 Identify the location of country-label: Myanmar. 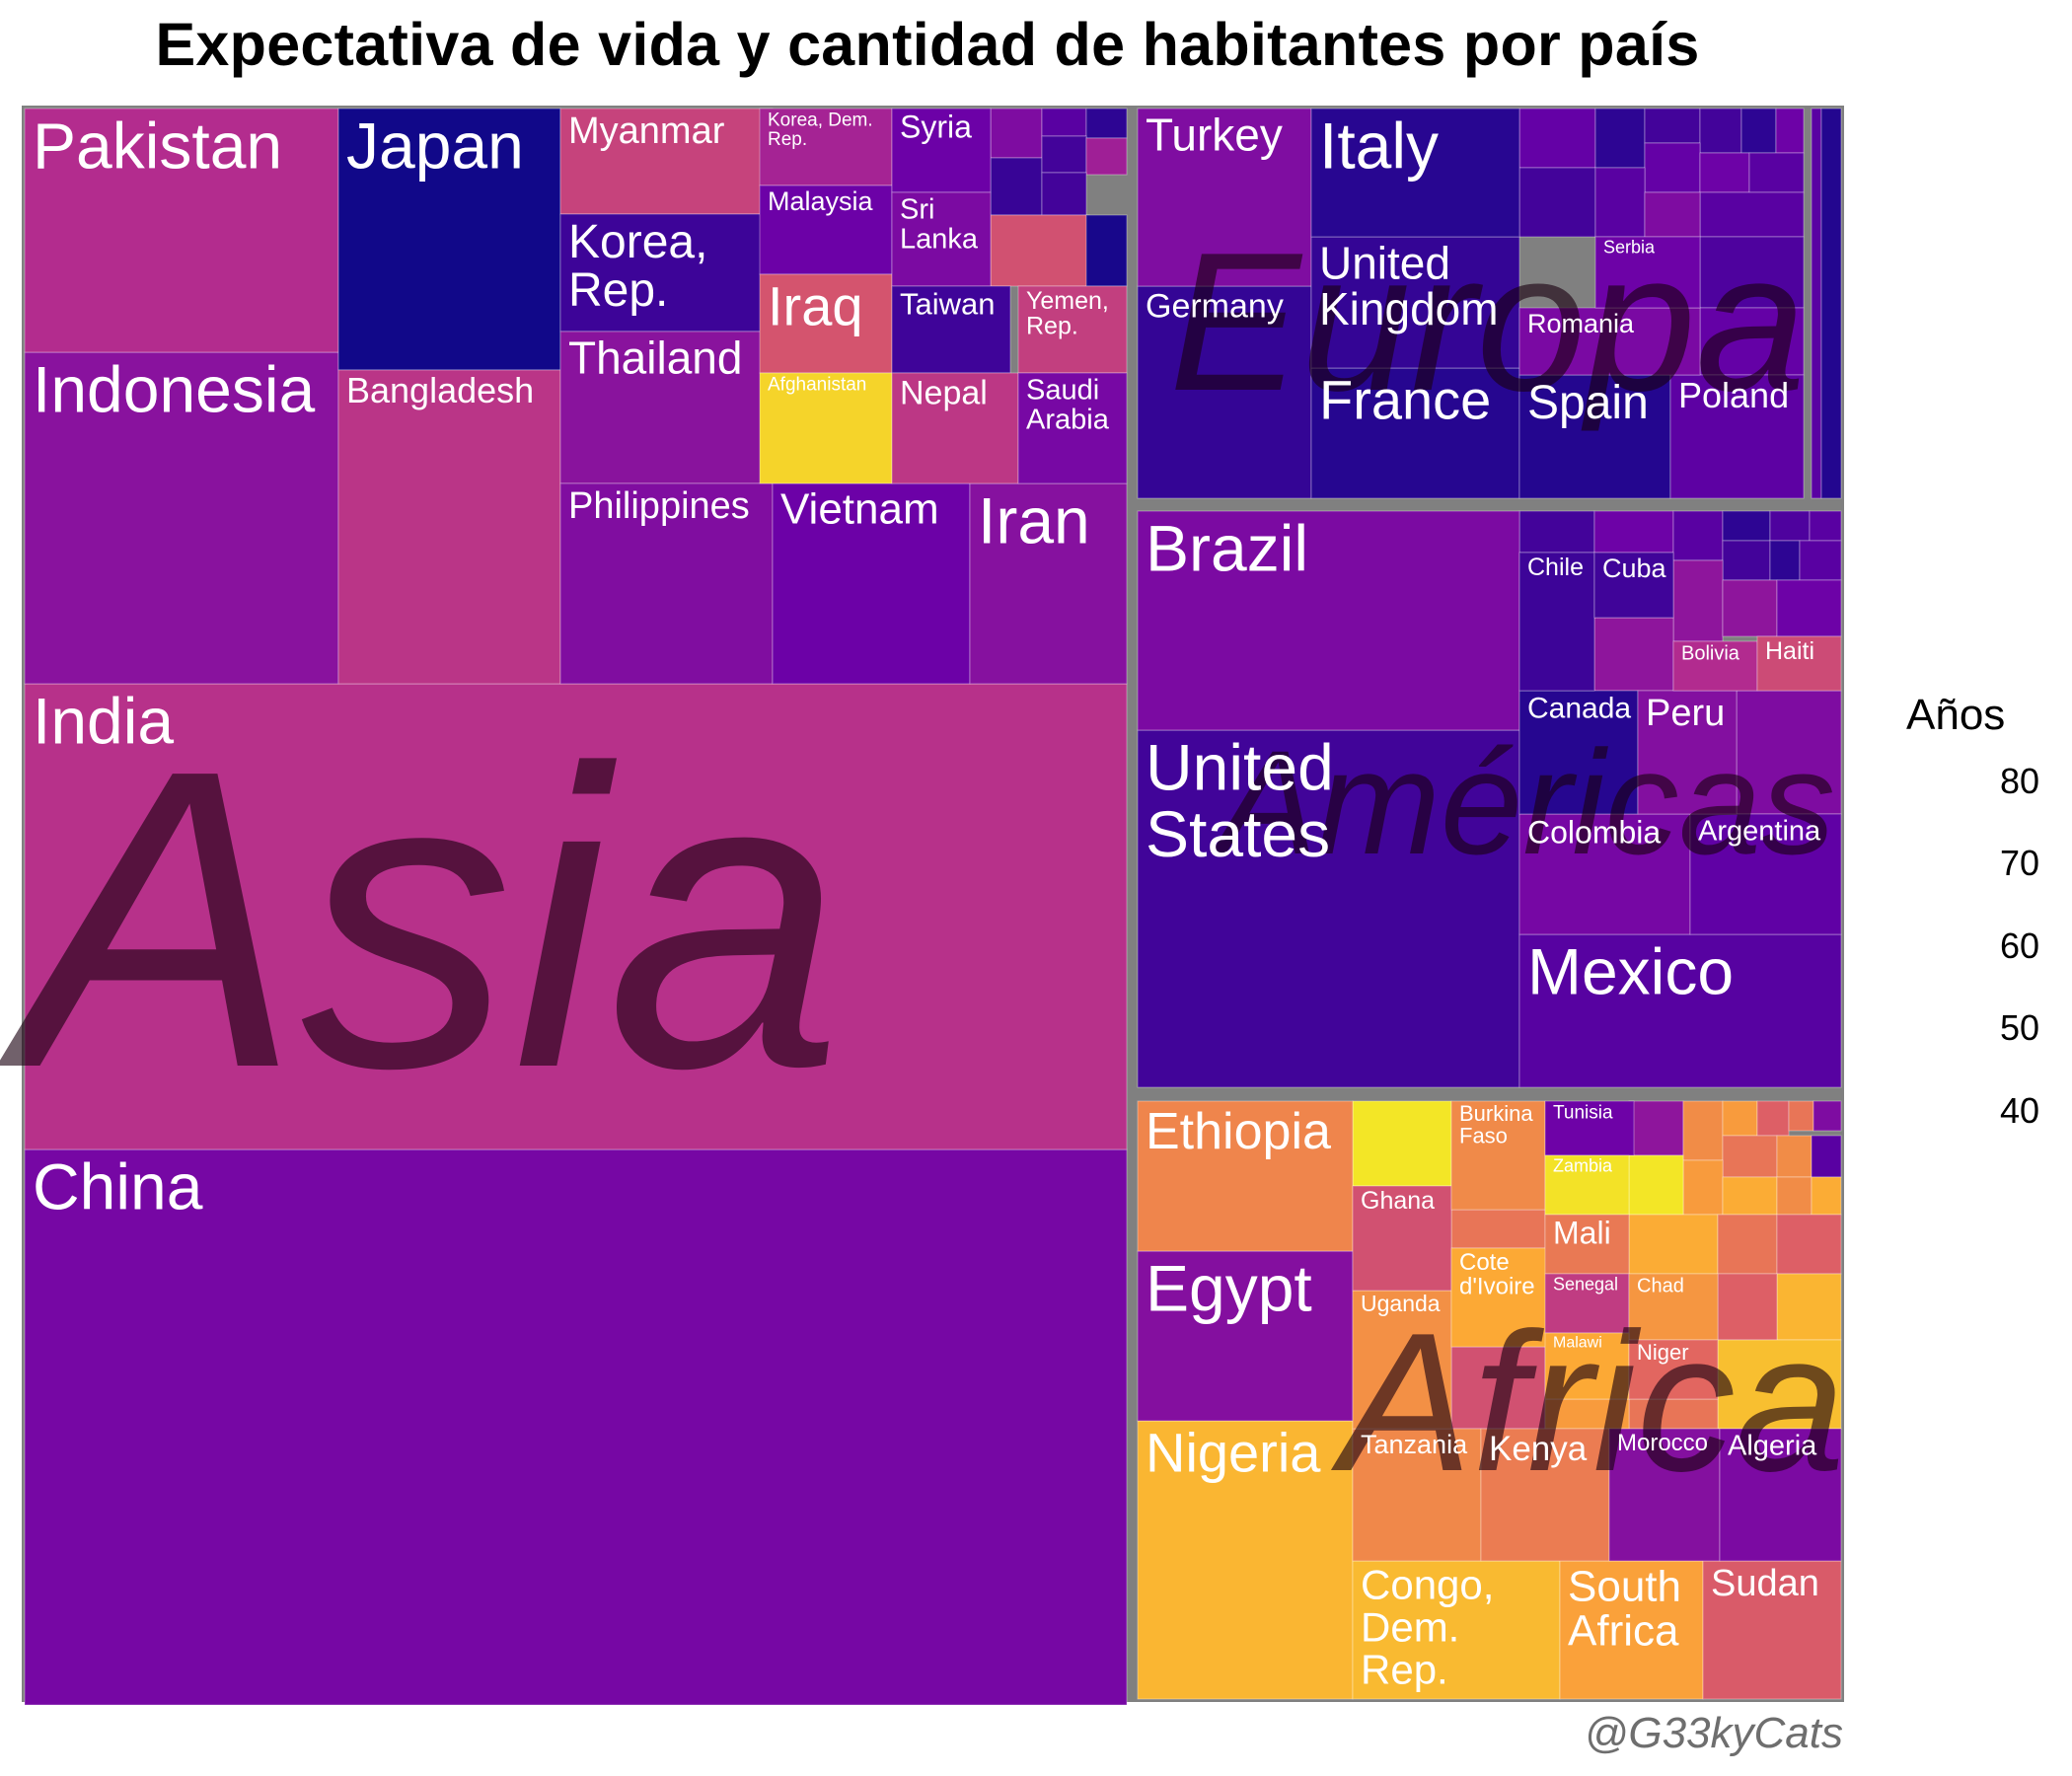
(647, 131).